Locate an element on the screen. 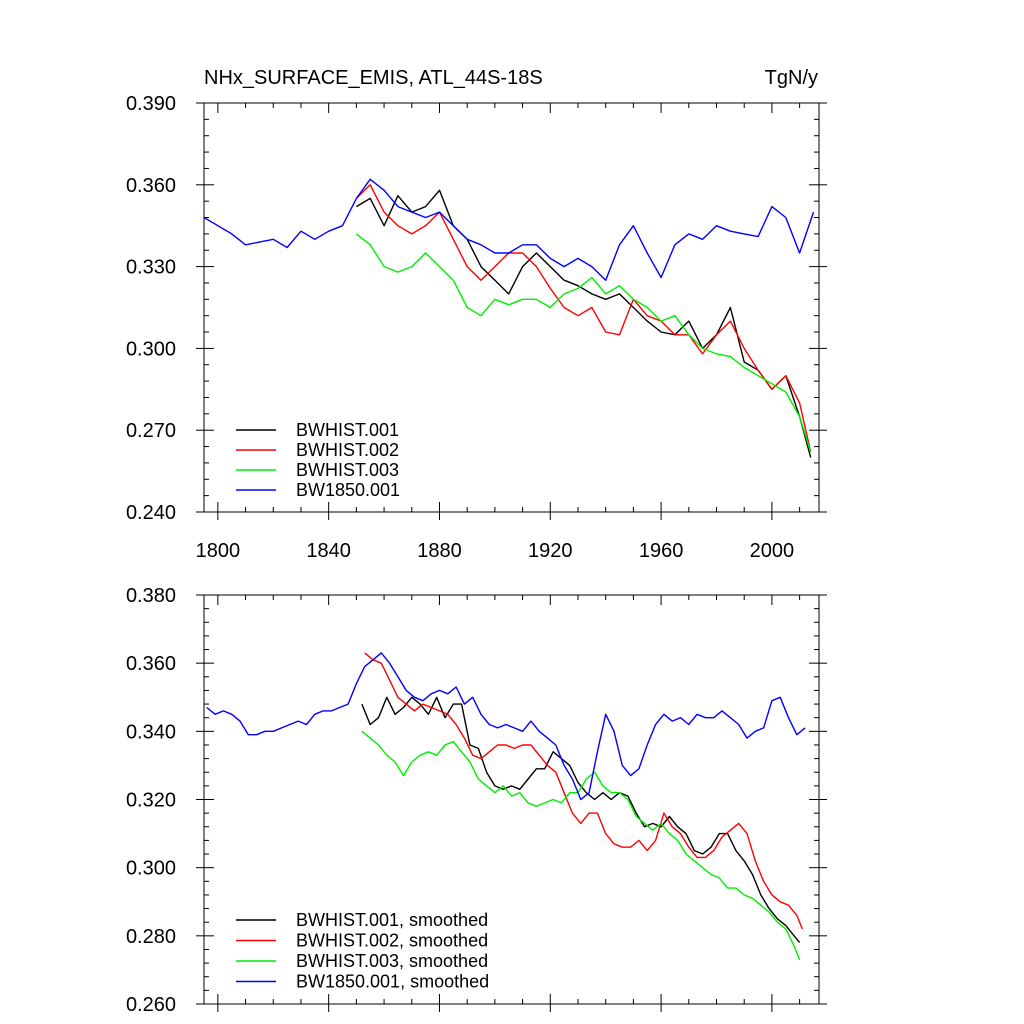 The height and width of the screenshot is (1024, 1024). top-x-tick-label: 1840 is located at coordinates (328, 551).